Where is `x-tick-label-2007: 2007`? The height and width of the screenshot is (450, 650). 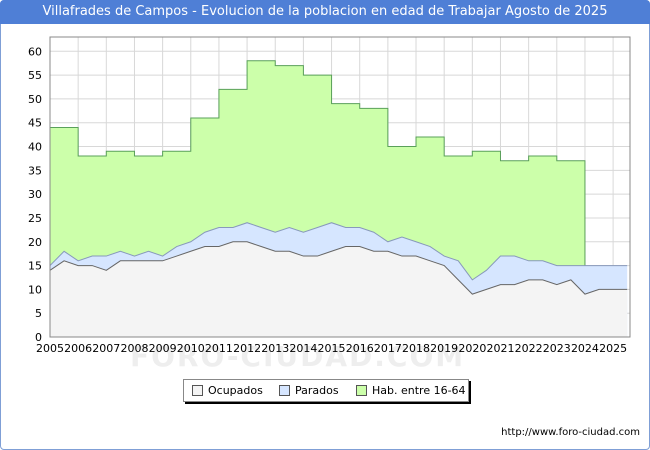 x-tick-label-2007: 2007 is located at coordinates (106, 348).